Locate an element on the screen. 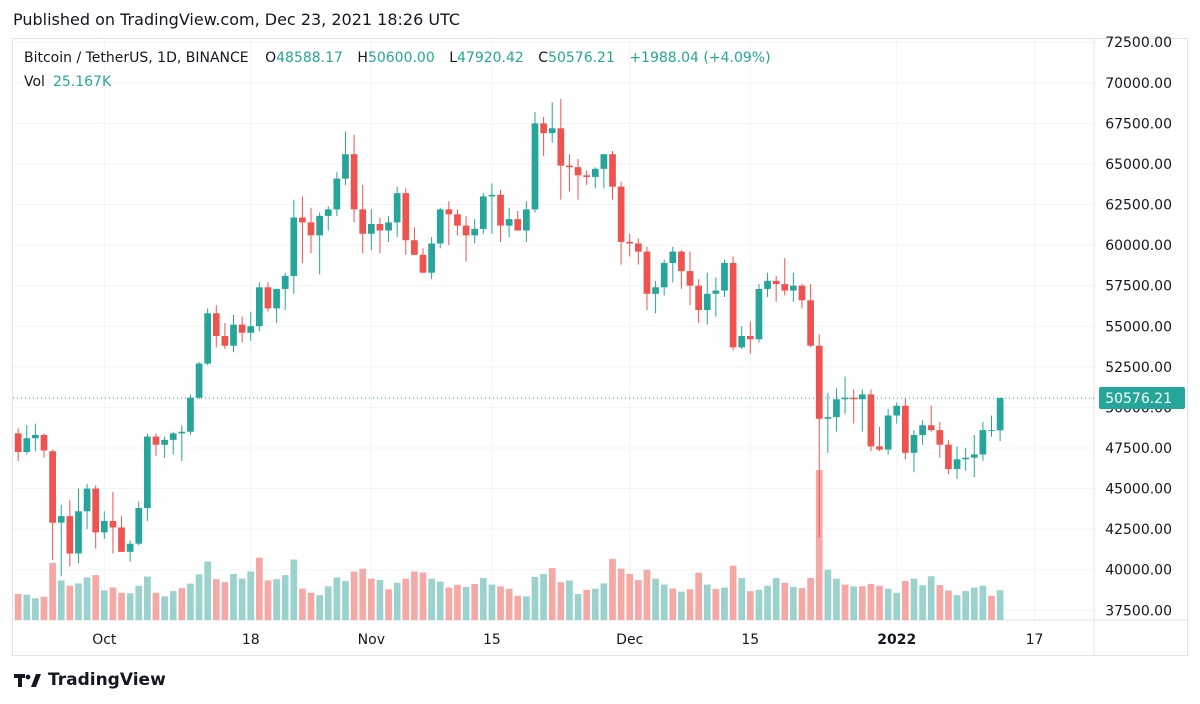 The image size is (1200, 704). tradingview-brand: TradingView is located at coordinates (90, 680).